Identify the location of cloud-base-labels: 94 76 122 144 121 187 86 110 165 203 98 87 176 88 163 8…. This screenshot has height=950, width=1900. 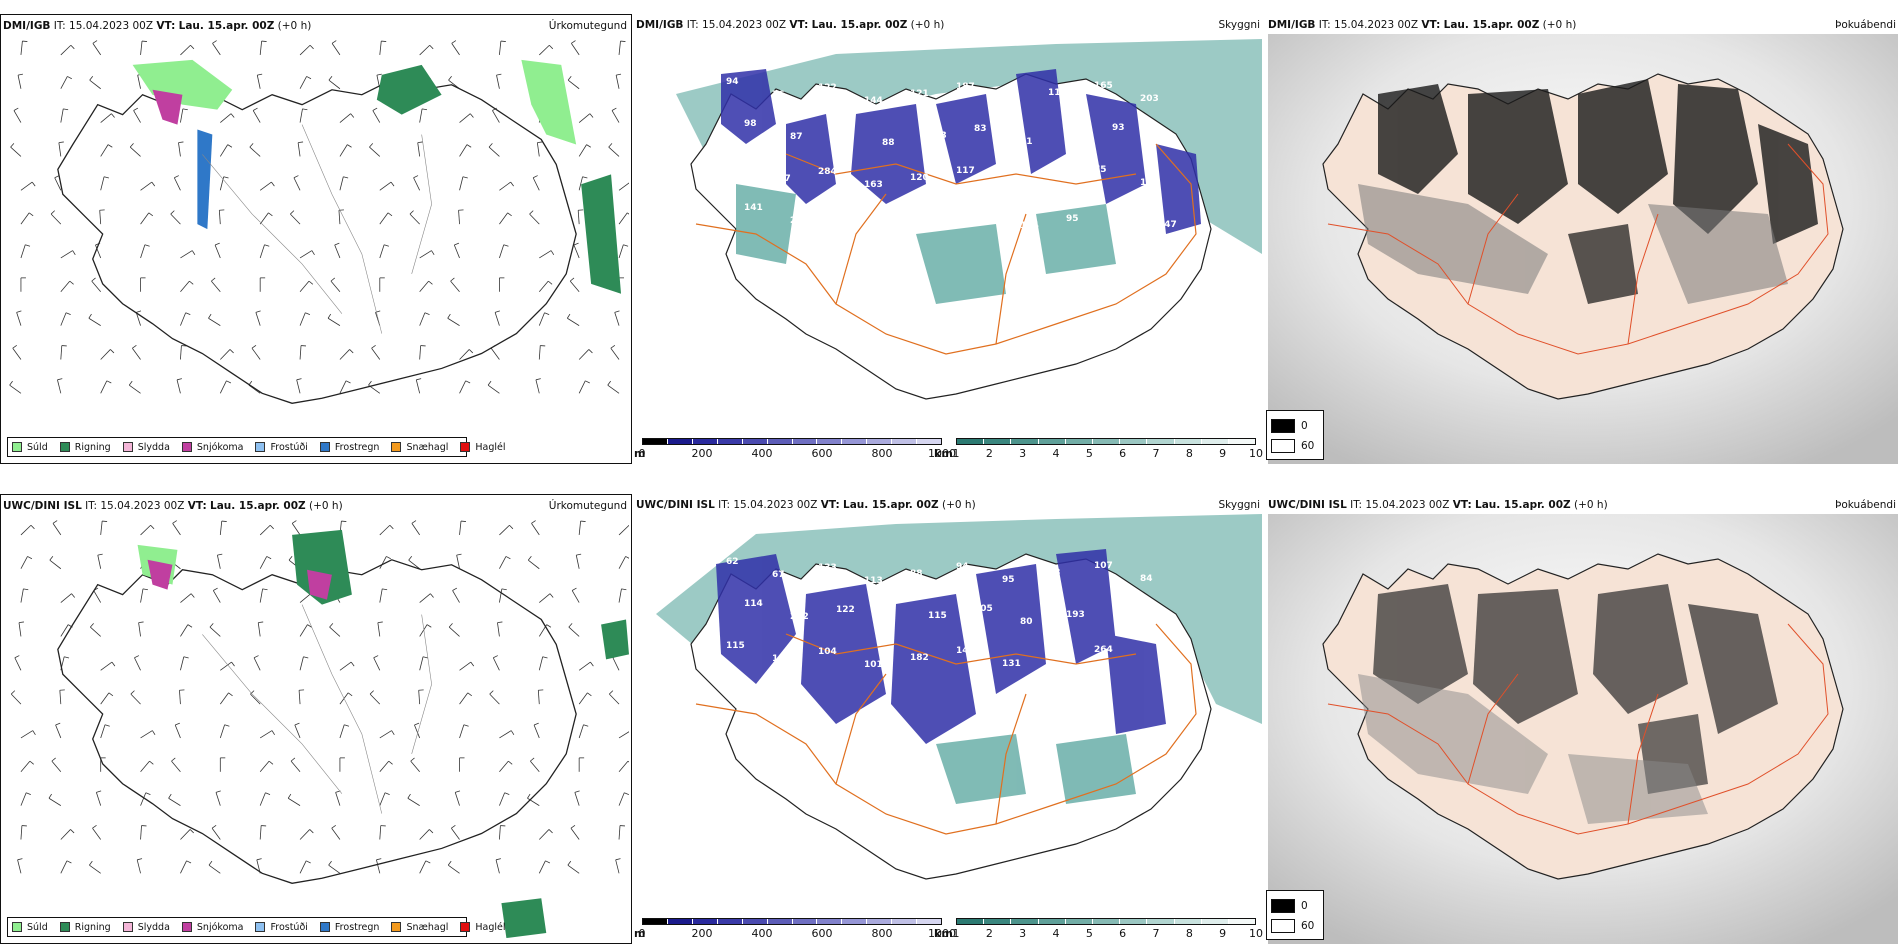
(951, 154).